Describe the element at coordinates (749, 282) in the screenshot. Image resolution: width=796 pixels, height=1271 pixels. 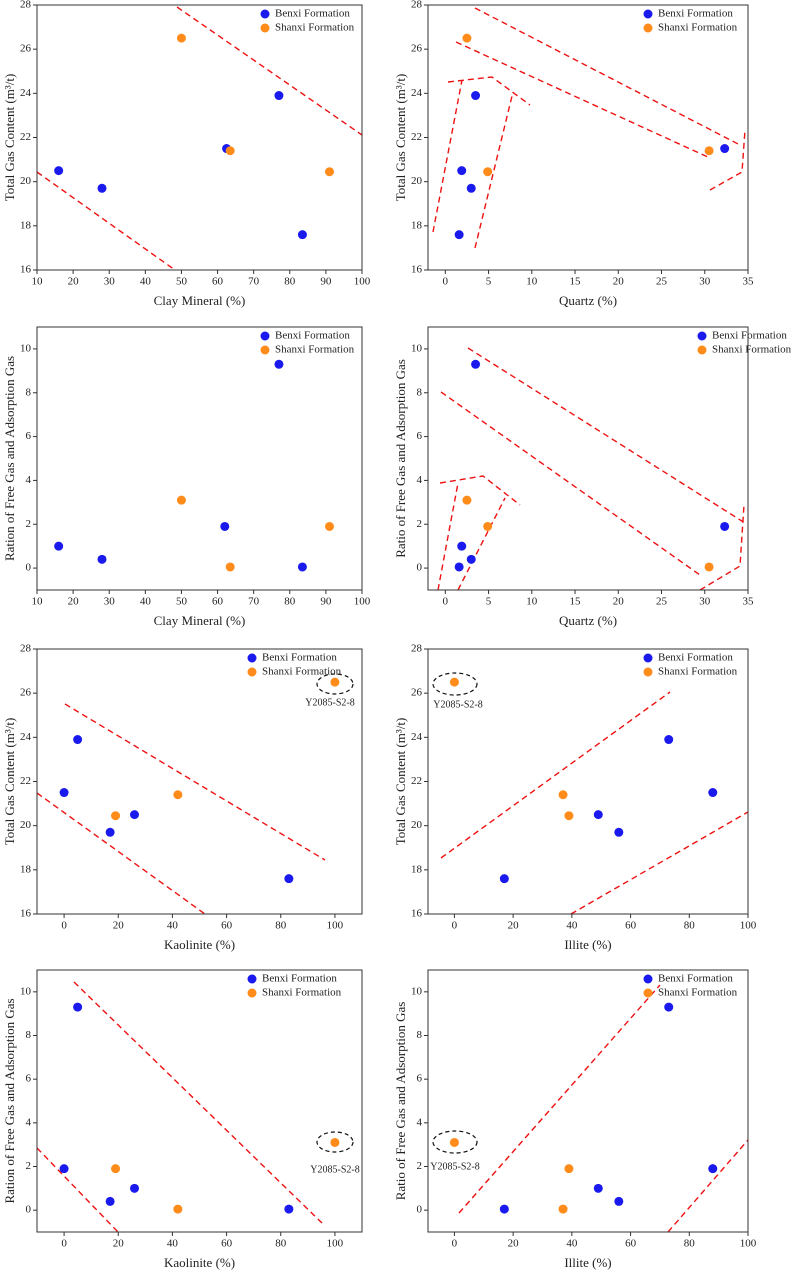
I see `x-tick-label: 35` at that location.